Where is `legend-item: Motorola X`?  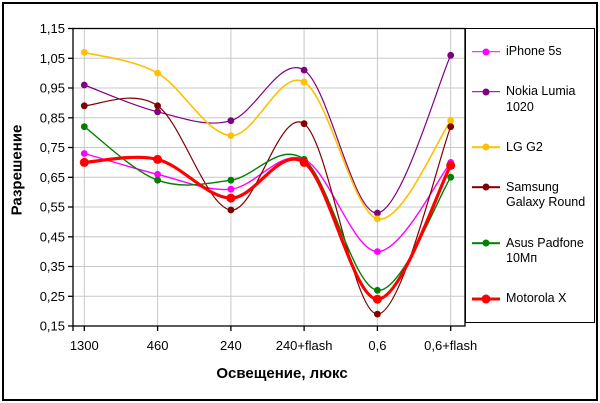
legend-item: Motorola X is located at coordinates (532, 299).